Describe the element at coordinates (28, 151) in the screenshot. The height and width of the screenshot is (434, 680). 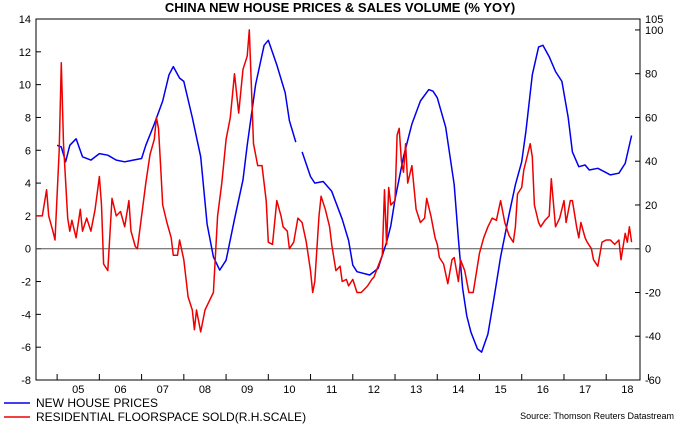
I see `left-tick-label: 6` at that location.